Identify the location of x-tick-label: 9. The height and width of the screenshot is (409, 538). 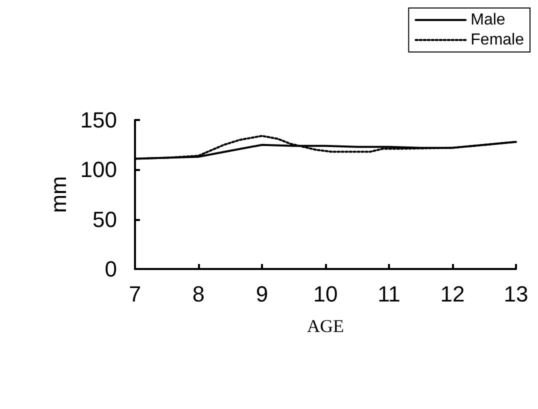
(262, 294).